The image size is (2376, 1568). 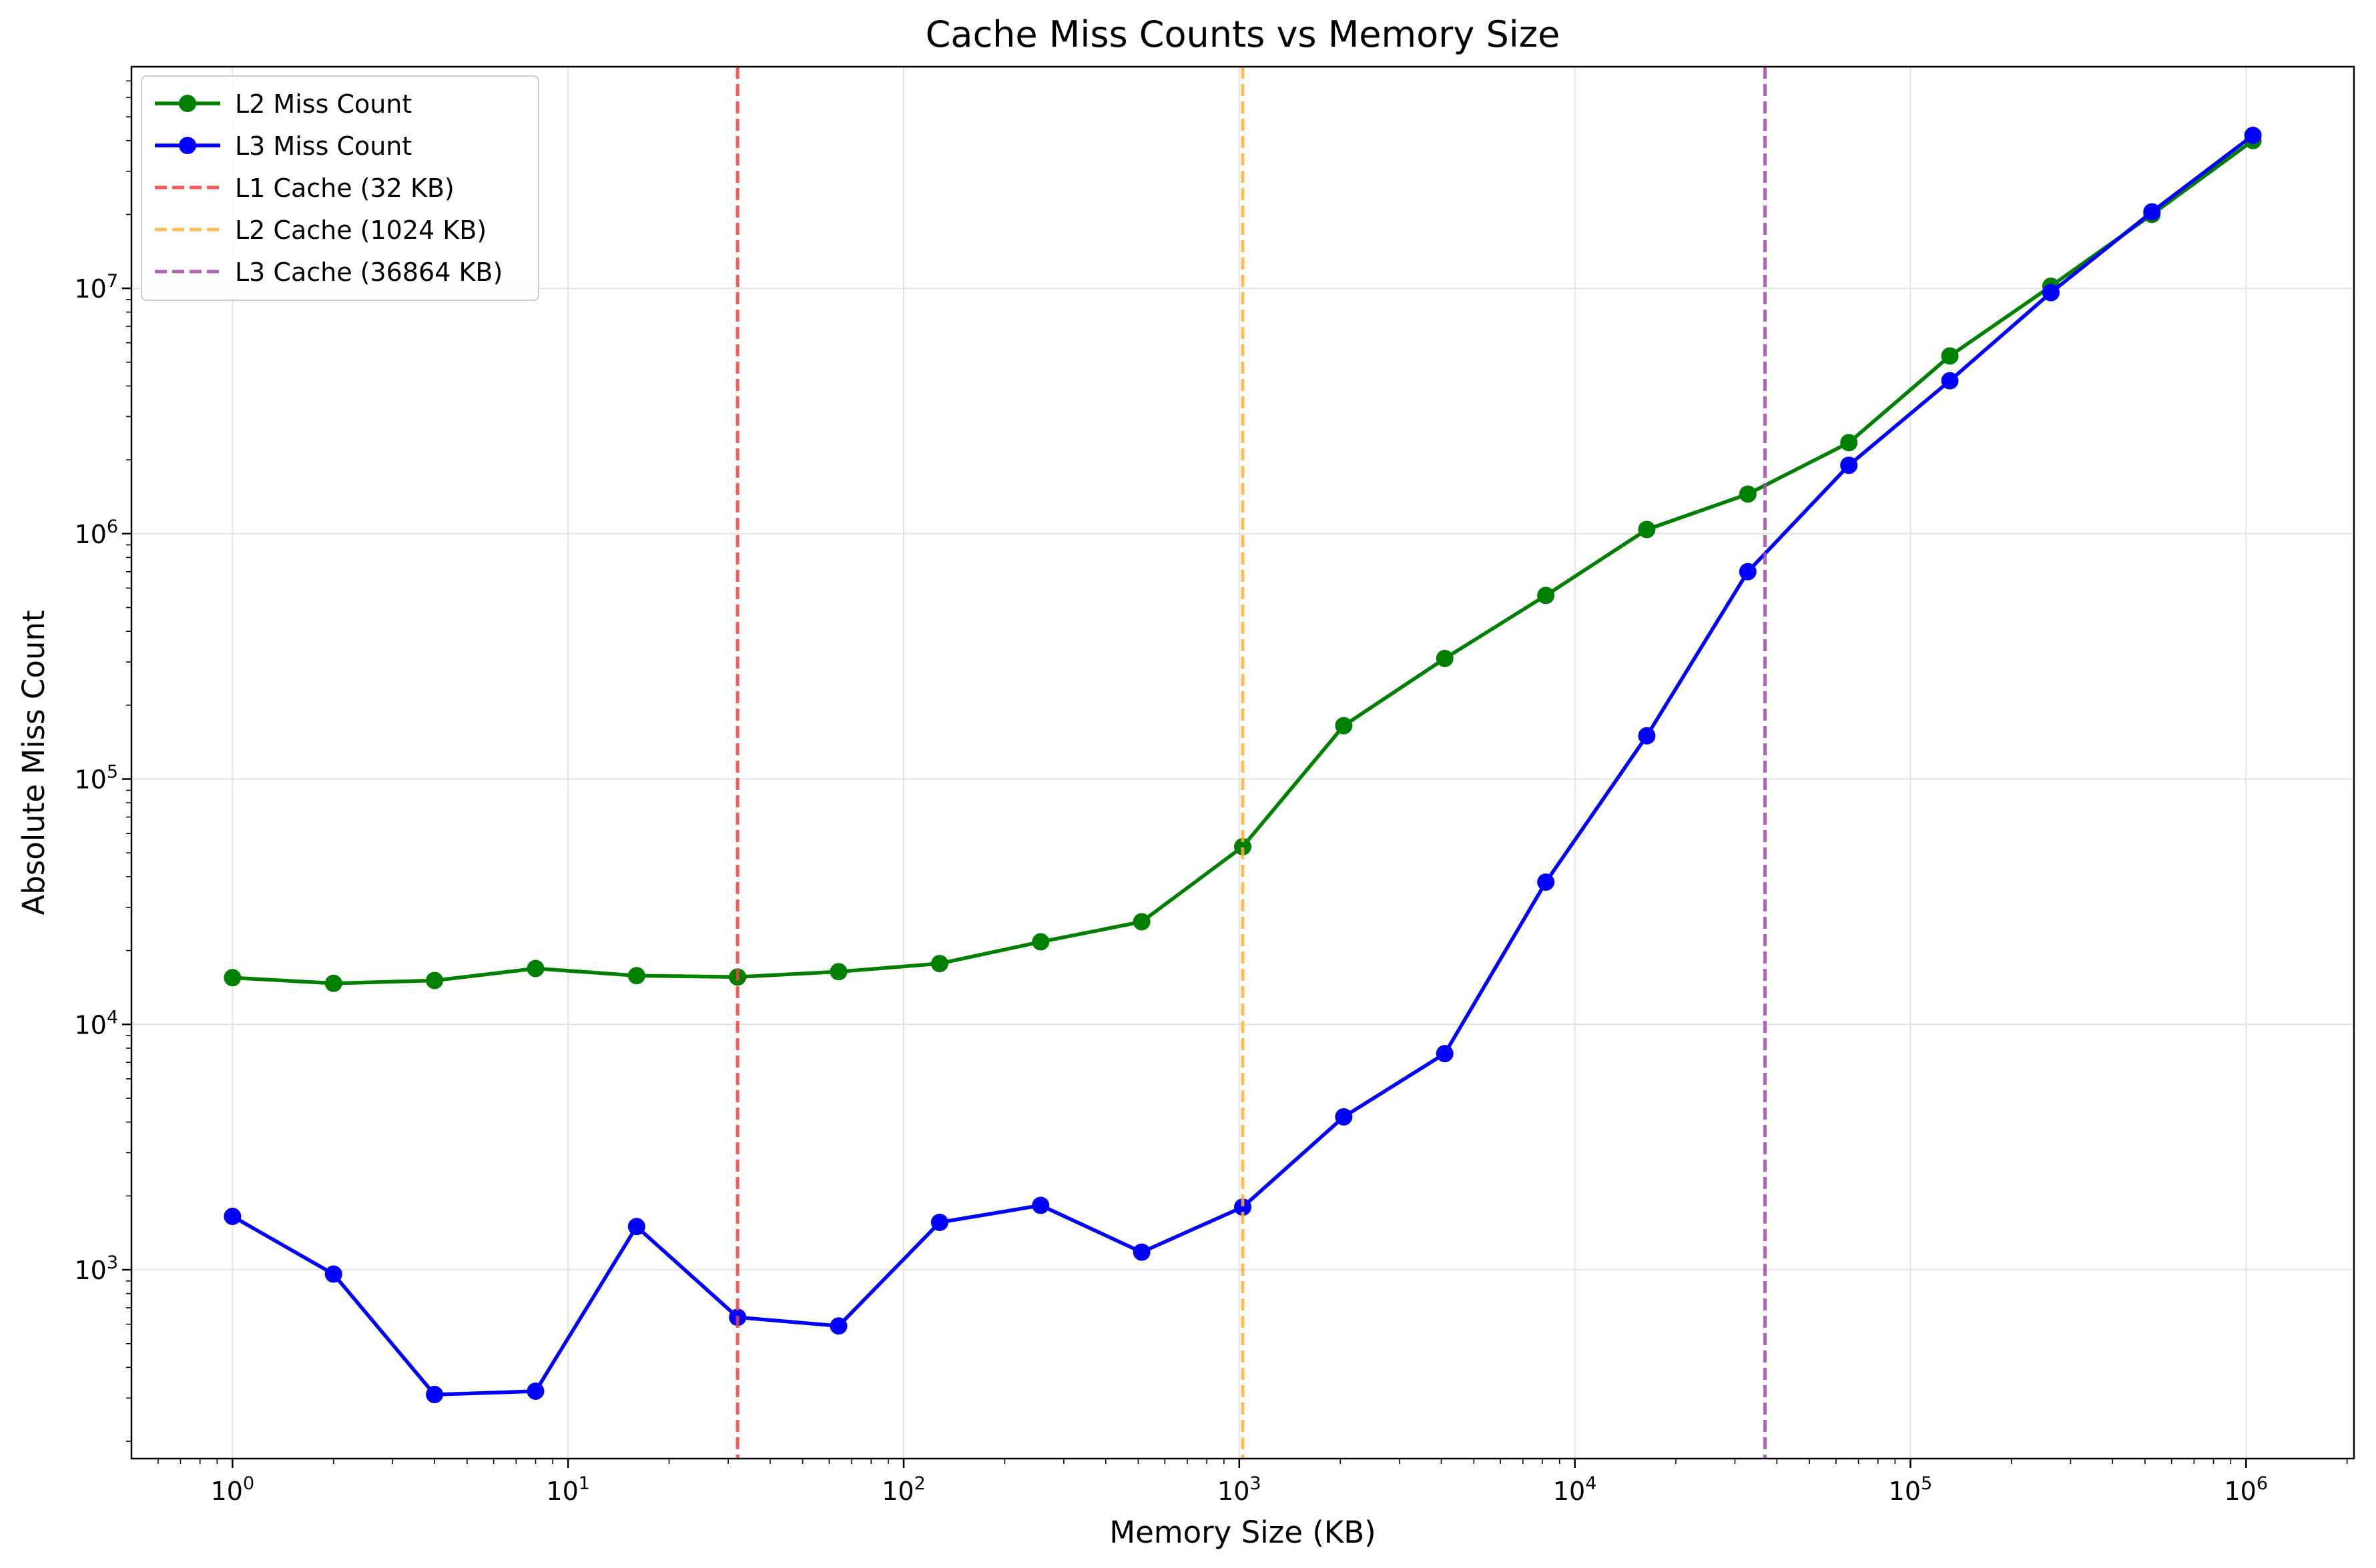 I want to click on legend-label: L3 Cache (36864 KB), so click(x=369, y=272).